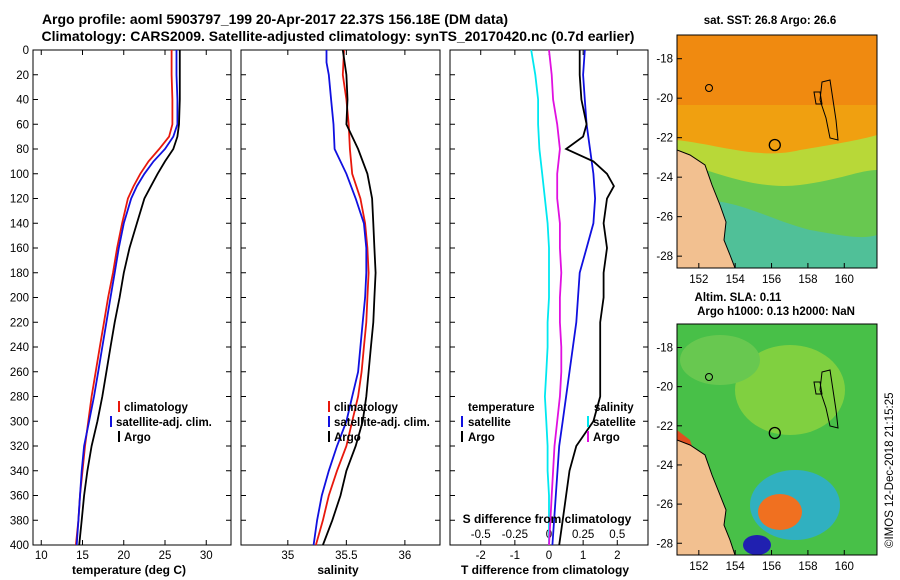  Describe the element at coordinates (19, 224) in the screenshot. I see `y-tick-label: 140` at that location.